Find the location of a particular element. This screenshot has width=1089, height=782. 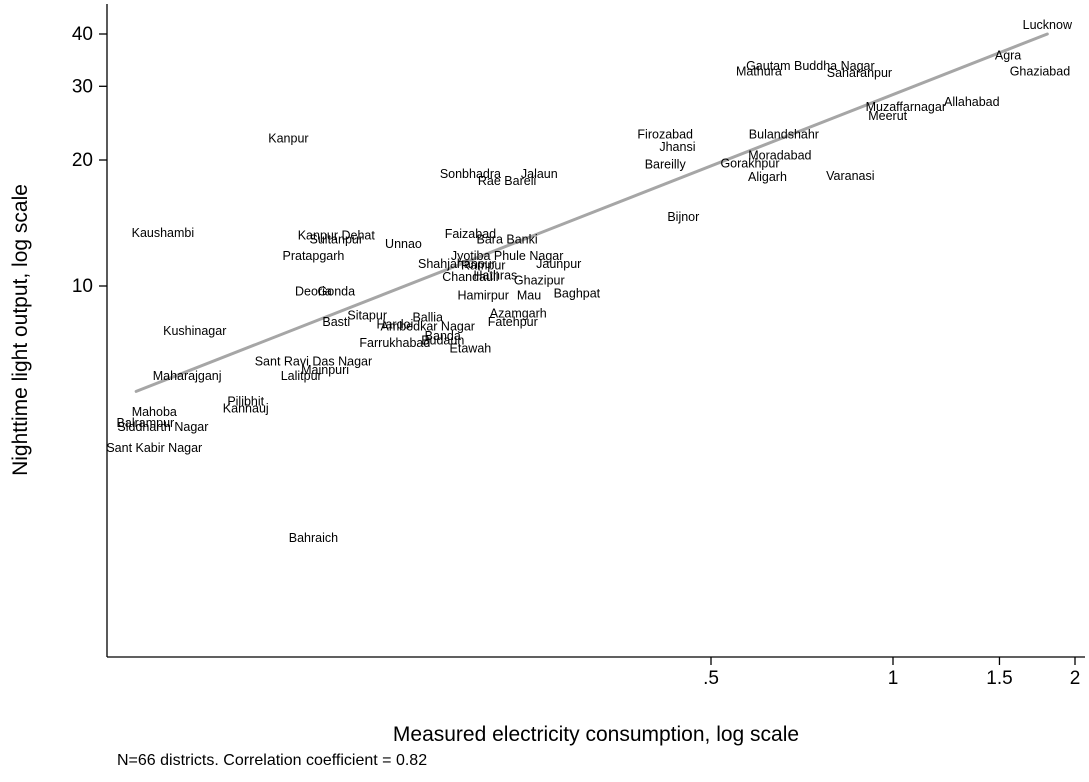

point-label: Allahabad is located at coordinates (972, 102).